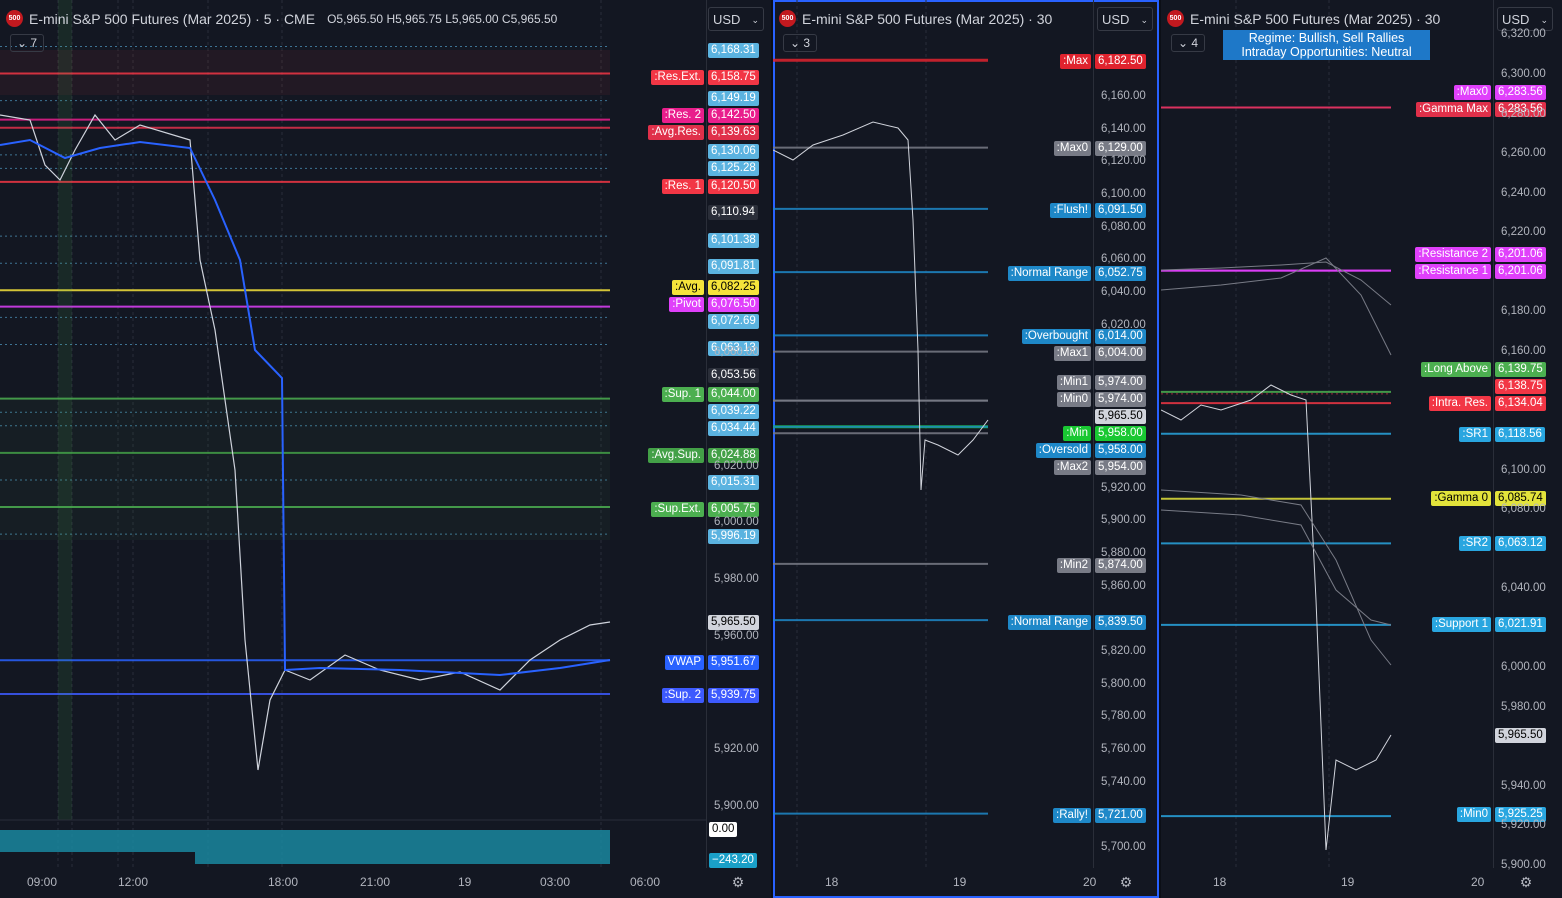  Describe the element at coordinates (1523, 865) in the screenshot. I see `axis-price-label: 5,900.00` at that location.